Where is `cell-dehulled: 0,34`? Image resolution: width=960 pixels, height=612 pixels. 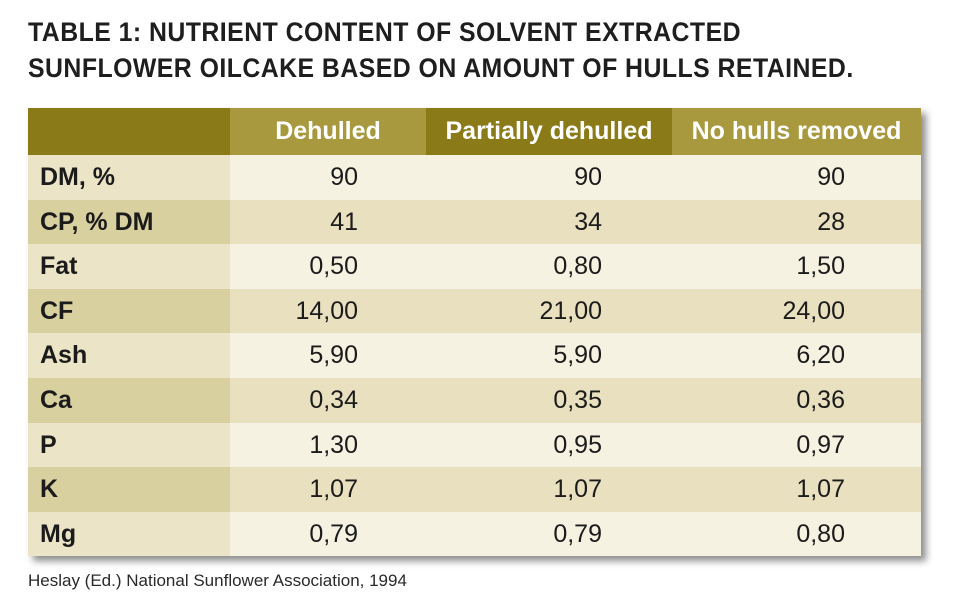
cell-dehulled: 0,34 is located at coordinates (328, 400).